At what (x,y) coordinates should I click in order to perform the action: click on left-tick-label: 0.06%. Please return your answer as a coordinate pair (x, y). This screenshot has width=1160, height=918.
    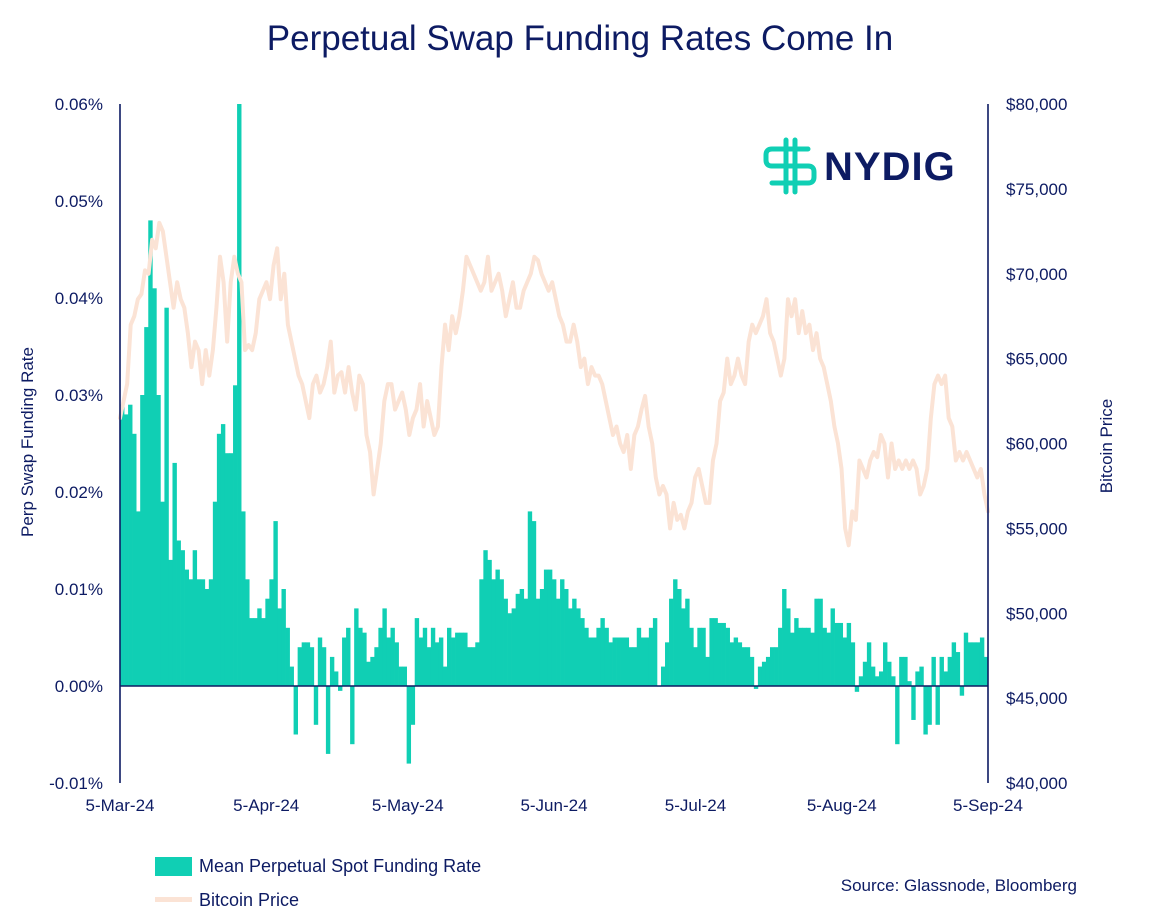
    Looking at the image, I should click on (79, 104).